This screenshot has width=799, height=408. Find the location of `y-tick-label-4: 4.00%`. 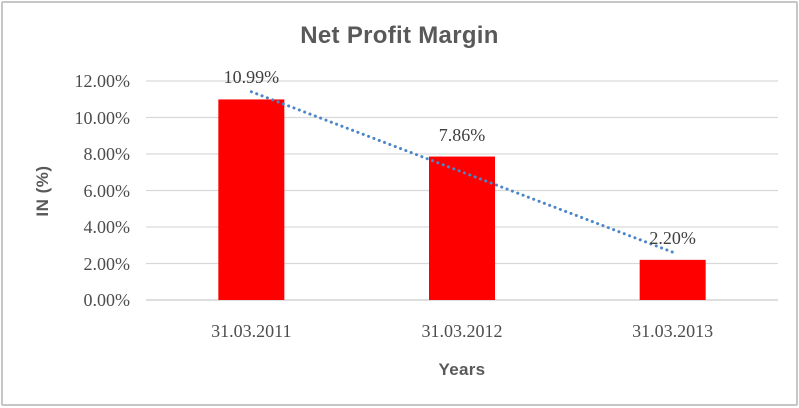

y-tick-label-4: 4.00% is located at coordinates (107, 227).